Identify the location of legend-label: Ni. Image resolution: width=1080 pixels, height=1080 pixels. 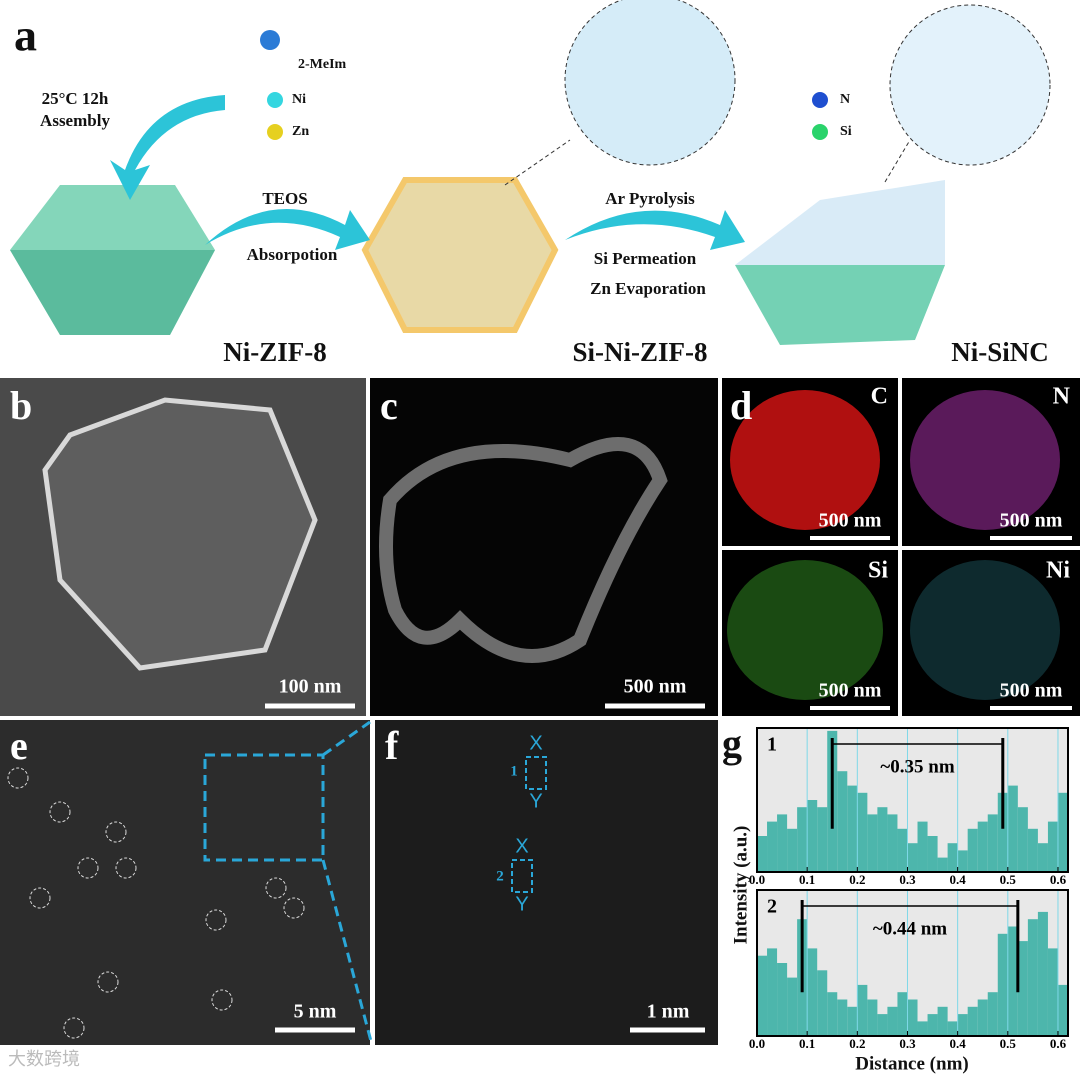
(299, 99).